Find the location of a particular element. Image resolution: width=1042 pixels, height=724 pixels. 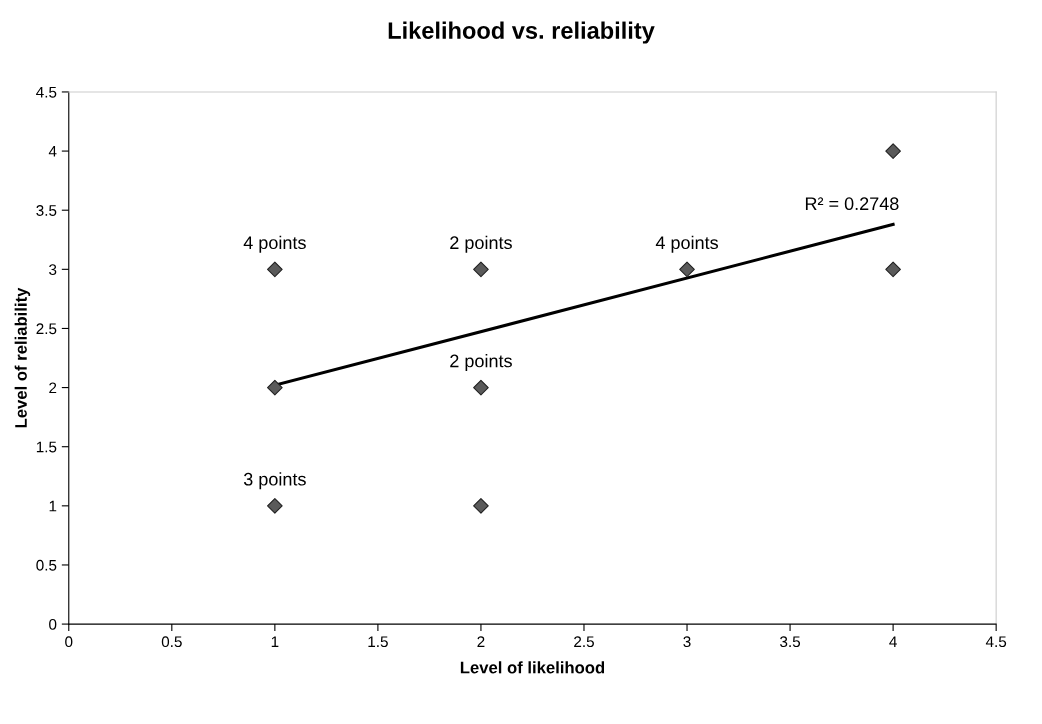

x-tick-label: 4 is located at coordinates (893, 641).